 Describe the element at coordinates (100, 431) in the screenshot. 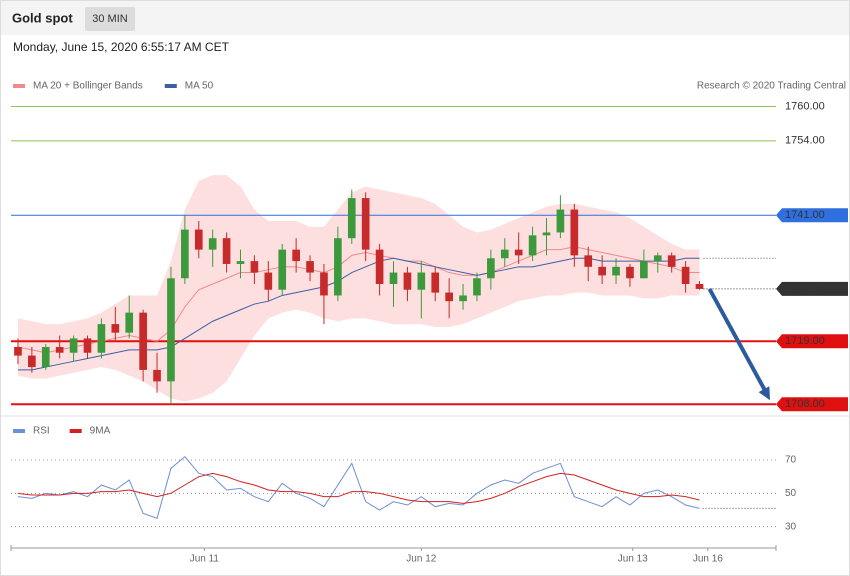

I see `legend-label: 9MA` at that location.